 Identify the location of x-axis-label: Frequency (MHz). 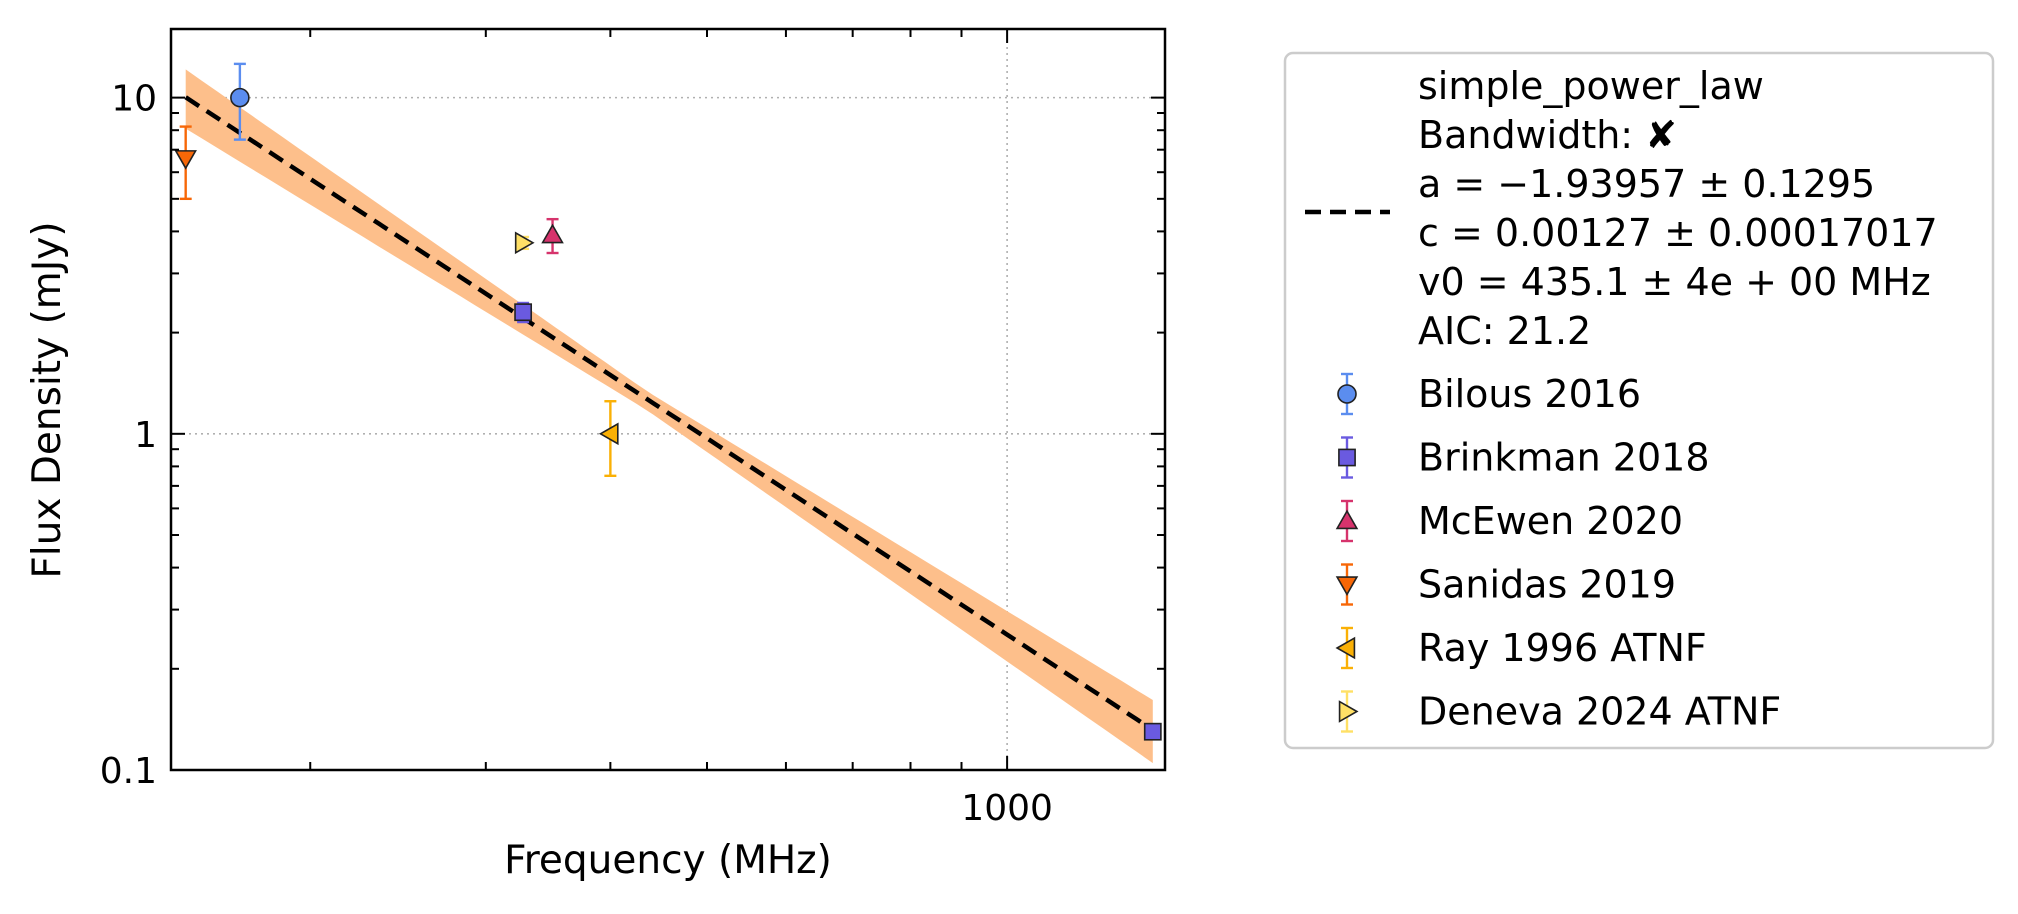
(668, 860).